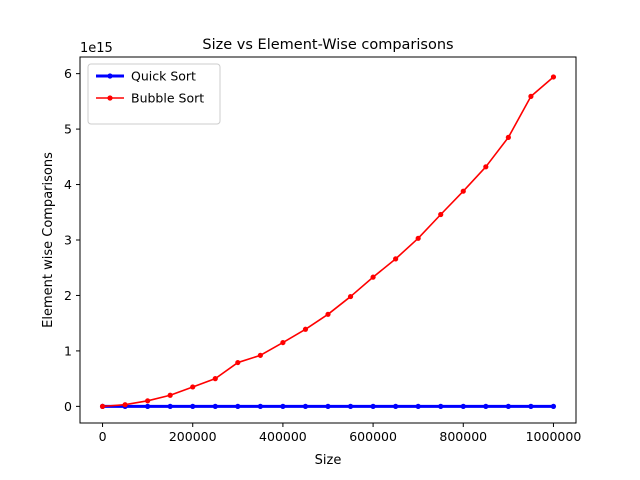 The image size is (640, 480). I want to click on y-tick-label: 2, so click(68, 295).